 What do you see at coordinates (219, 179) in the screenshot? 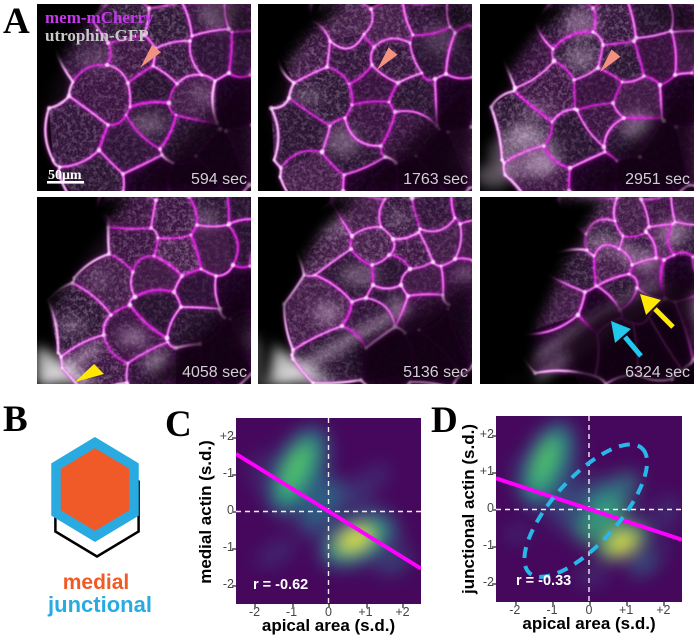
I see `svg-text: 594 sec` at bounding box center [219, 179].